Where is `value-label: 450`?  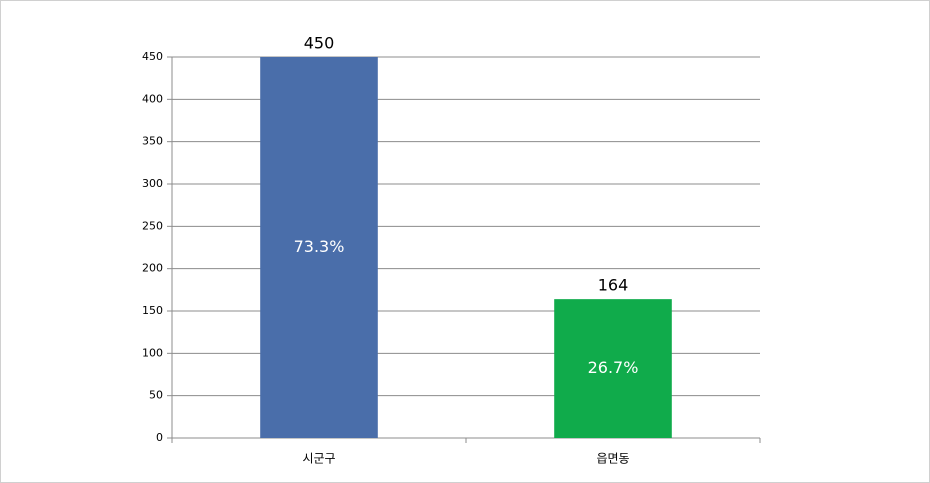
value-label: 450 is located at coordinates (319, 43).